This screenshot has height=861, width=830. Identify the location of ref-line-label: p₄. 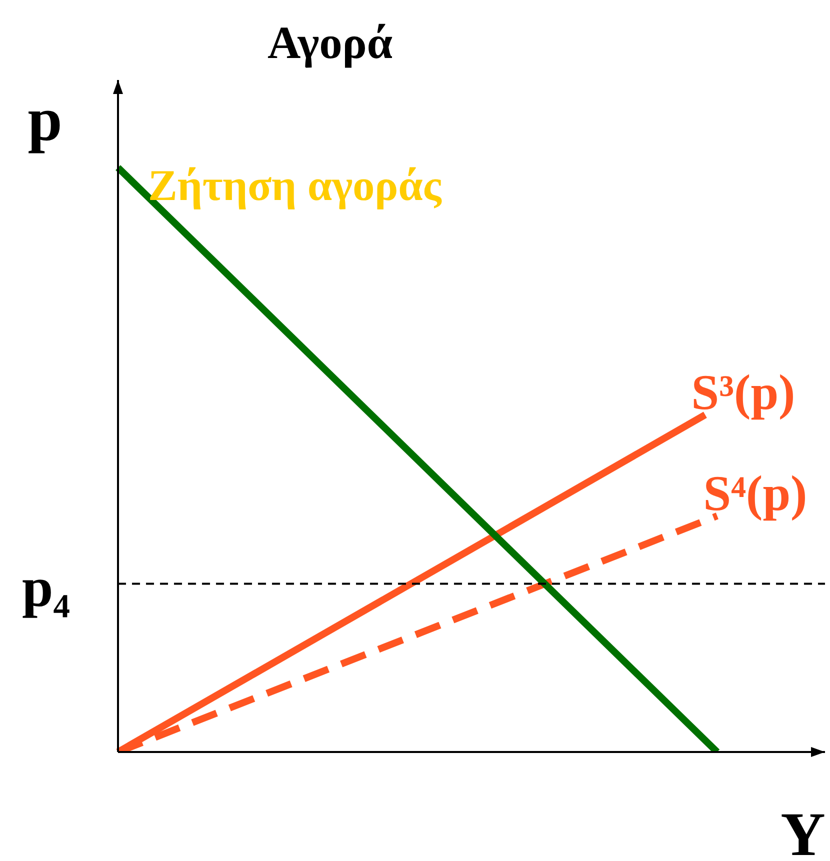
(46, 588).